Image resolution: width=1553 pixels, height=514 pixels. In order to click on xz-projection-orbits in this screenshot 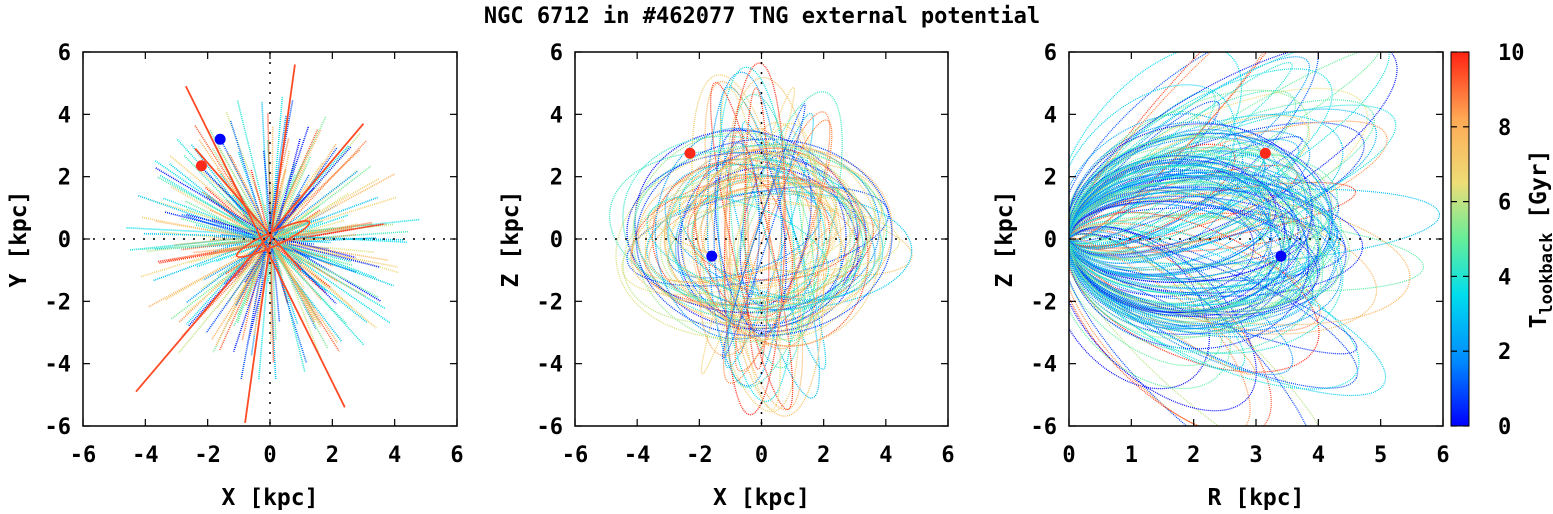, I will do `click(760, 239)`.